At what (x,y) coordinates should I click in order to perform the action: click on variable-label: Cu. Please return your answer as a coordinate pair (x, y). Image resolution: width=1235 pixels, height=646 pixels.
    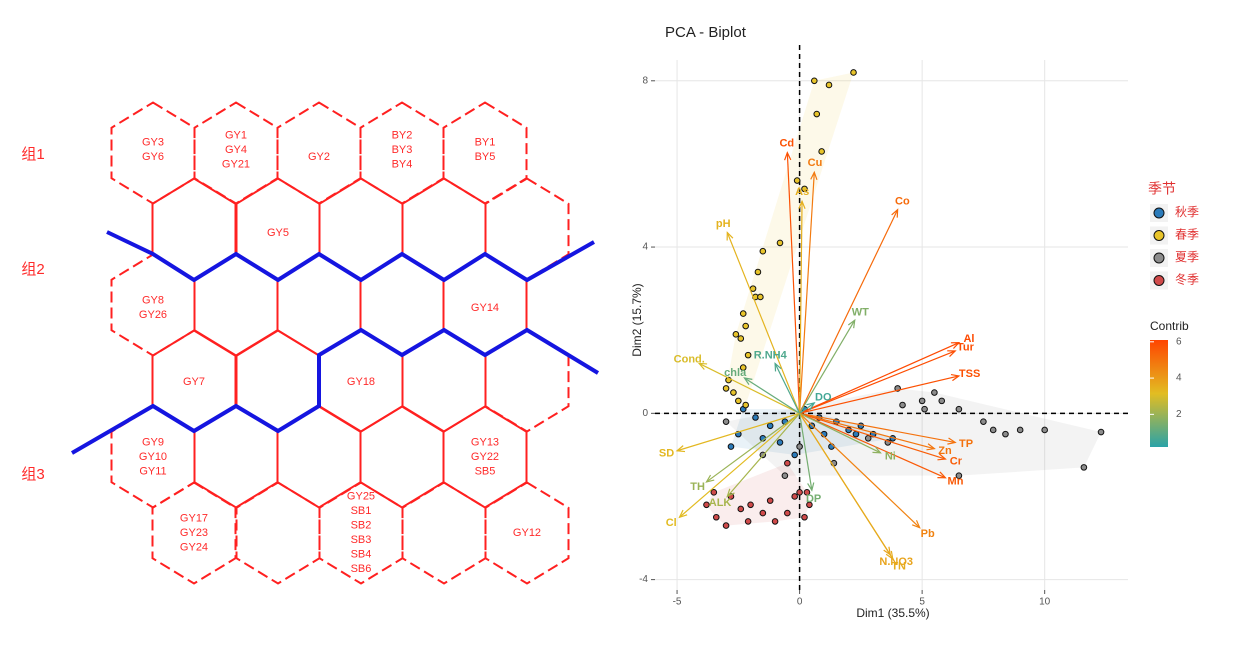
    Looking at the image, I should click on (815, 163).